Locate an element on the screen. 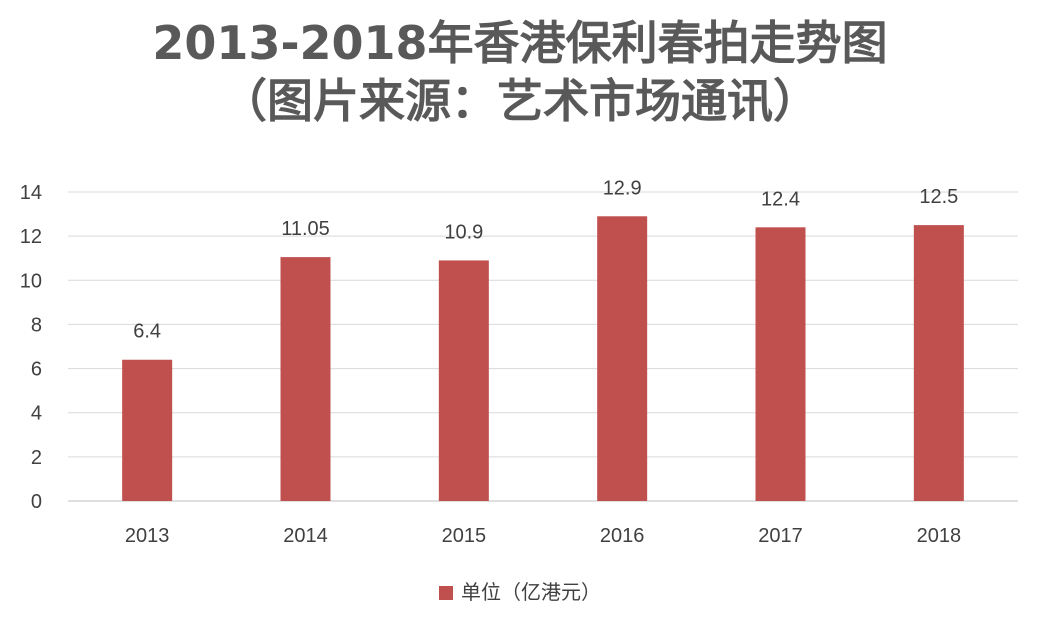 Image resolution: width=1040 pixels, height=631 pixels. data-label: 12.9 is located at coordinates (622, 188).